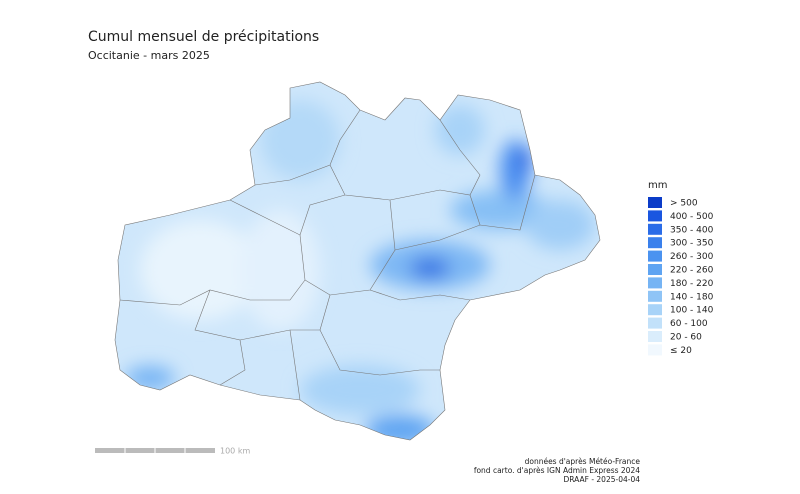  What do you see at coordinates (684, 204) in the screenshot?
I see `legend-label: > 500` at bounding box center [684, 204].